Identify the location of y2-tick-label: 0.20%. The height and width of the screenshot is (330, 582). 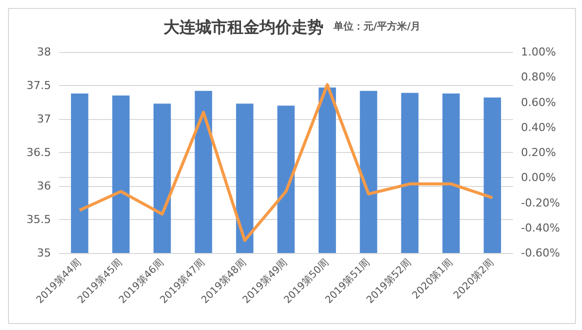
(538, 152).